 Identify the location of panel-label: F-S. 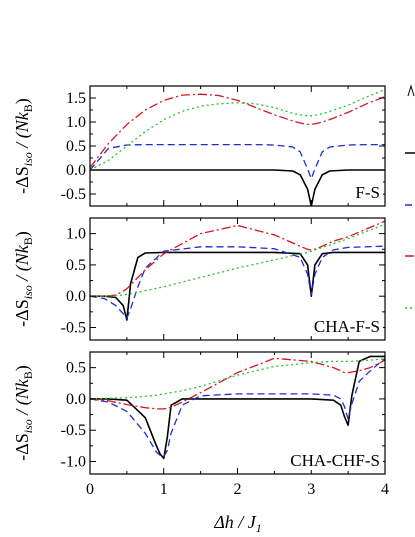
(367, 192).